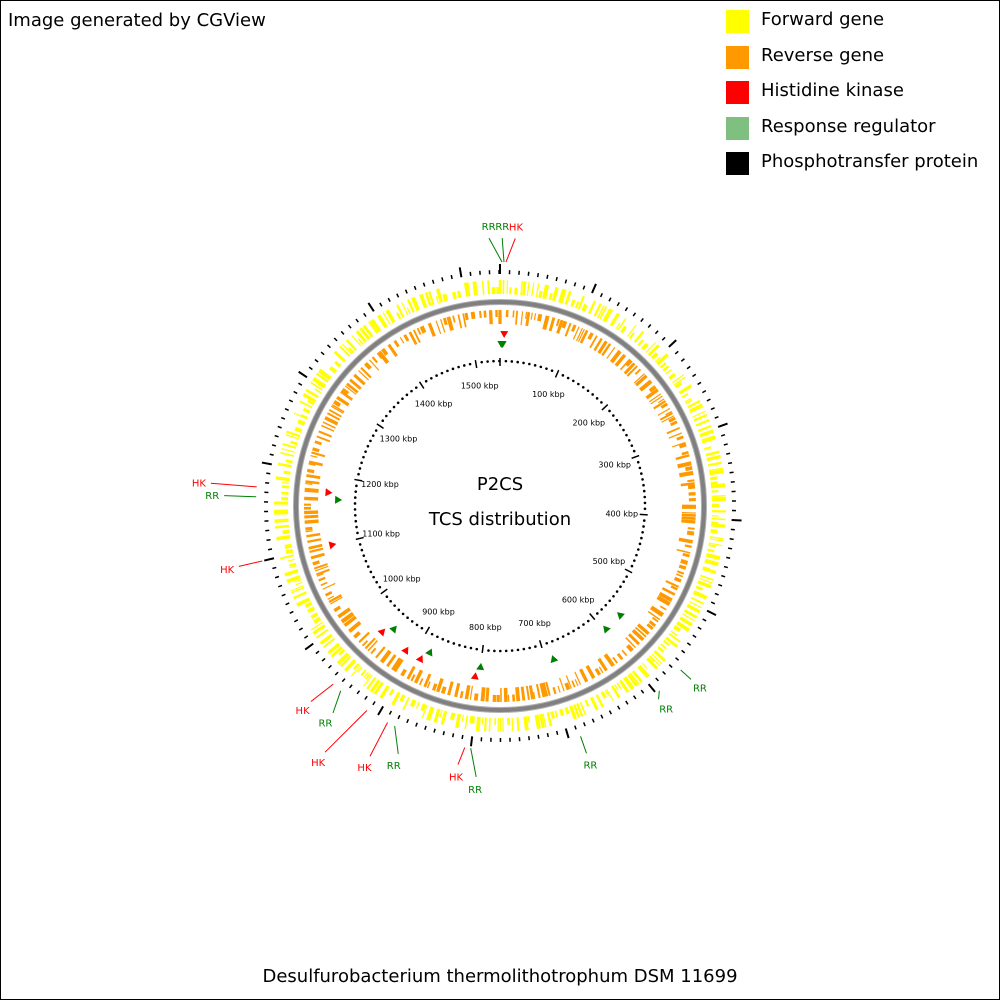 Image resolution: width=1000 pixels, height=1000 pixels. Describe the element at coordinates (534, 623) in the screenshot. I see `ruler-label: 700 kbp` at that location.